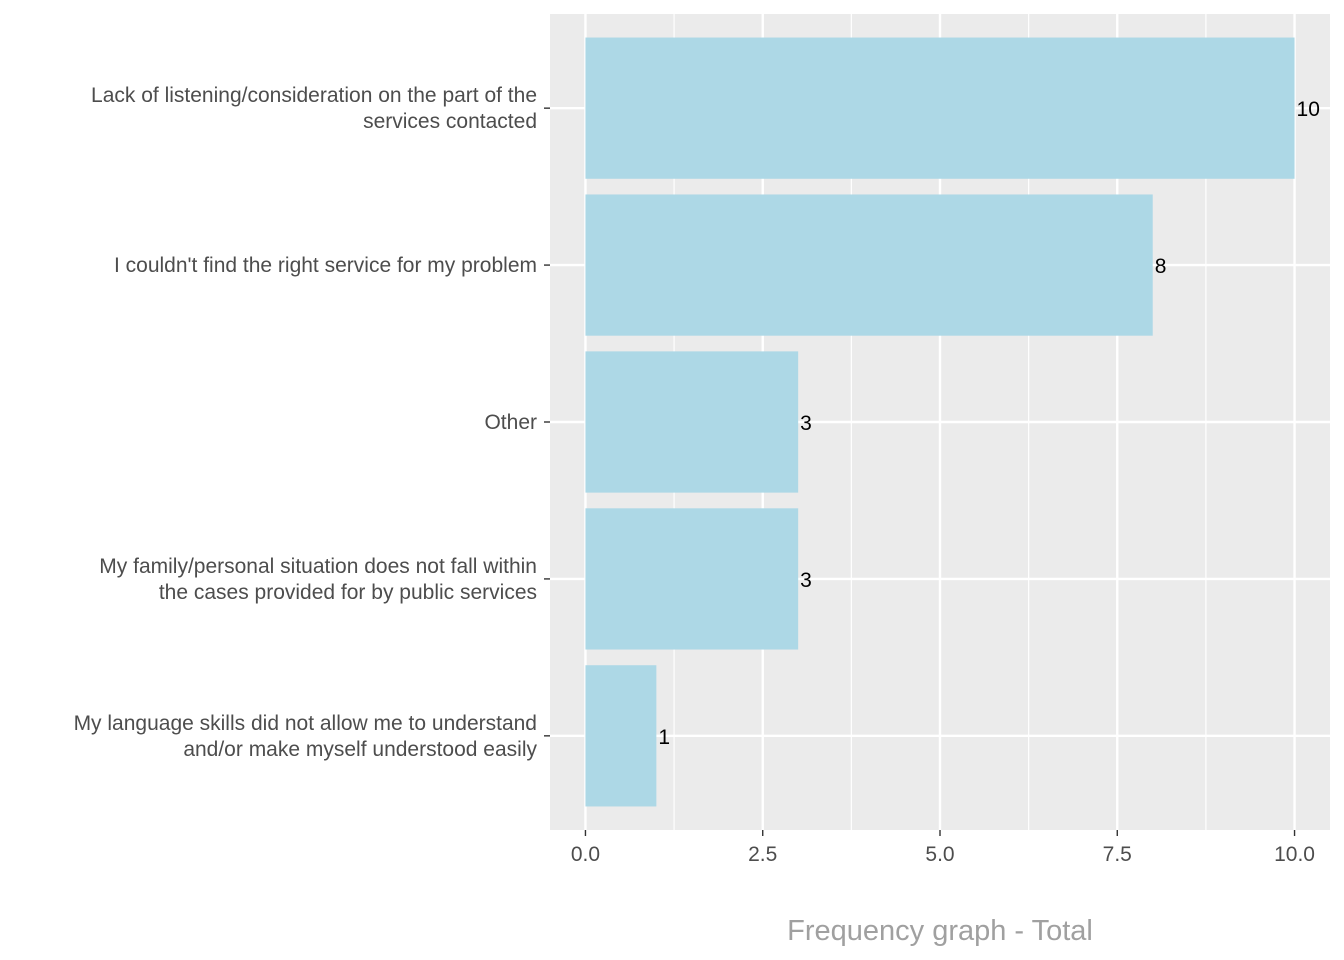 The image size is (1344, 960). Describe the element at coordinates (1161, 266) in the screenshot. I see `data-label: 8` at that location.